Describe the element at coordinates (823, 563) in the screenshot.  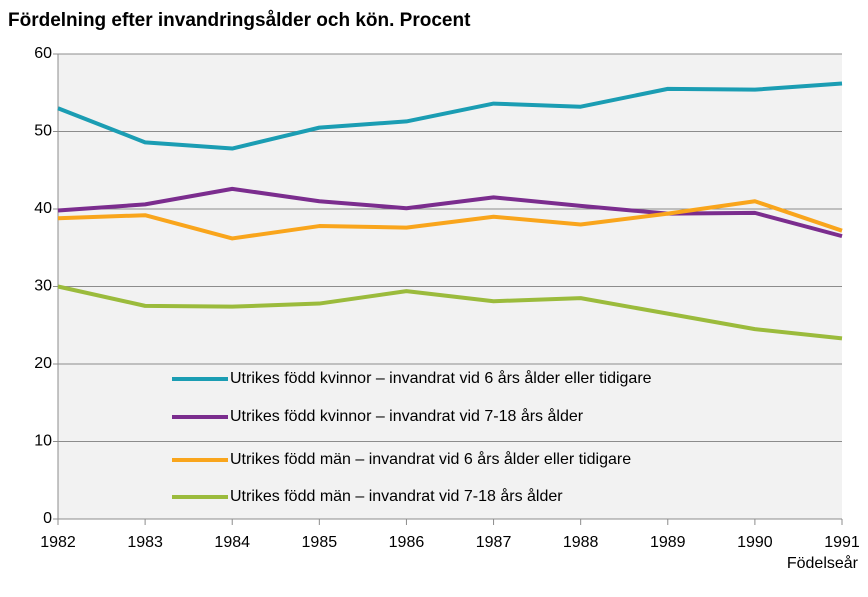
I see `x-axis-label: Födelseår` at that location.